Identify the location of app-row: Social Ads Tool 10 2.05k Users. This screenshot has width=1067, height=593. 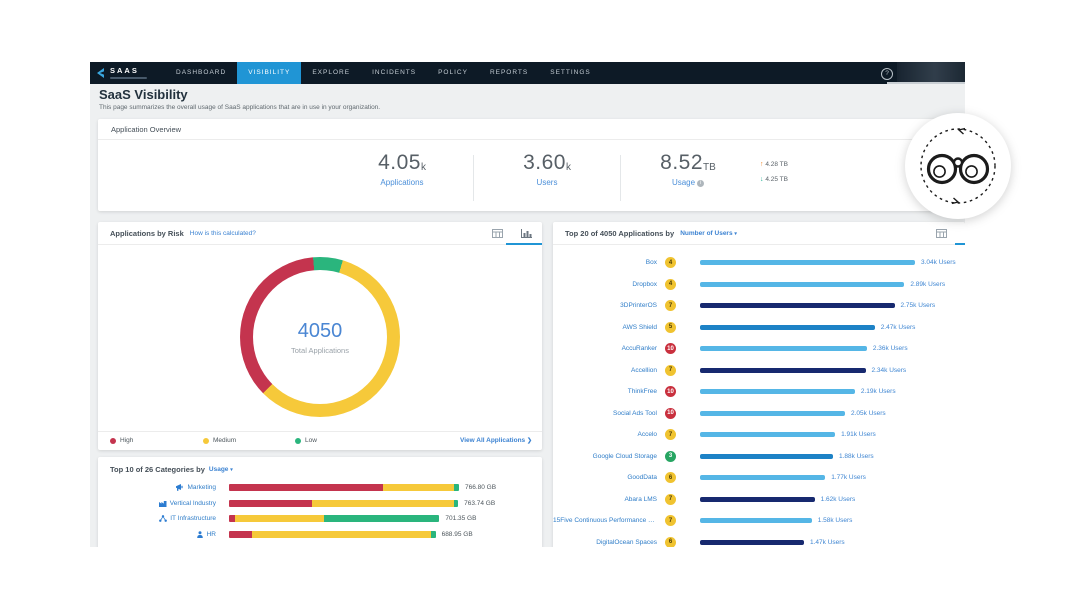
(759, 414).